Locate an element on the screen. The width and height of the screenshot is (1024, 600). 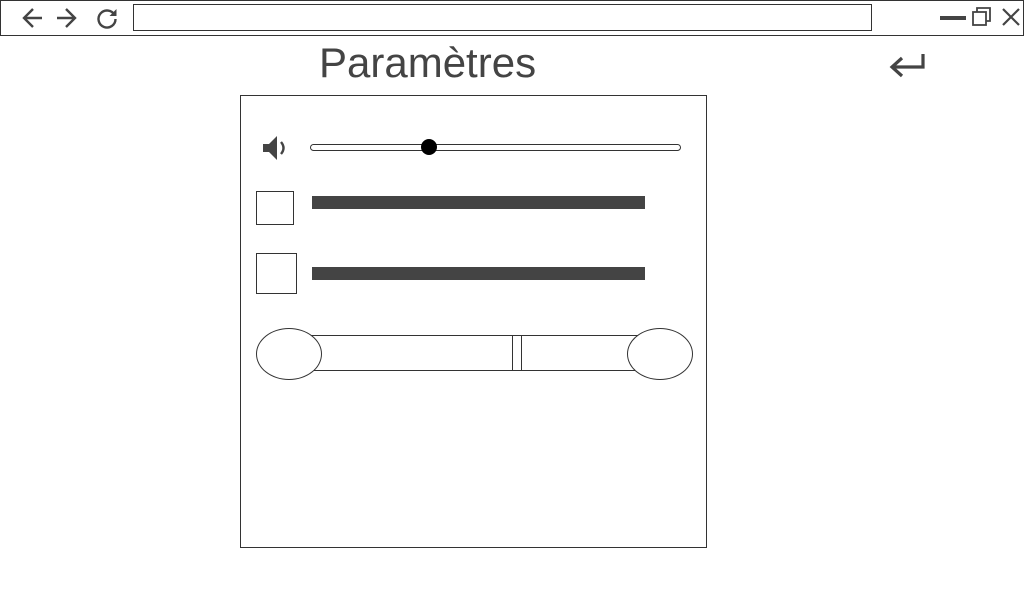
forward-arrow-icon is located at coordinates (66, 18).